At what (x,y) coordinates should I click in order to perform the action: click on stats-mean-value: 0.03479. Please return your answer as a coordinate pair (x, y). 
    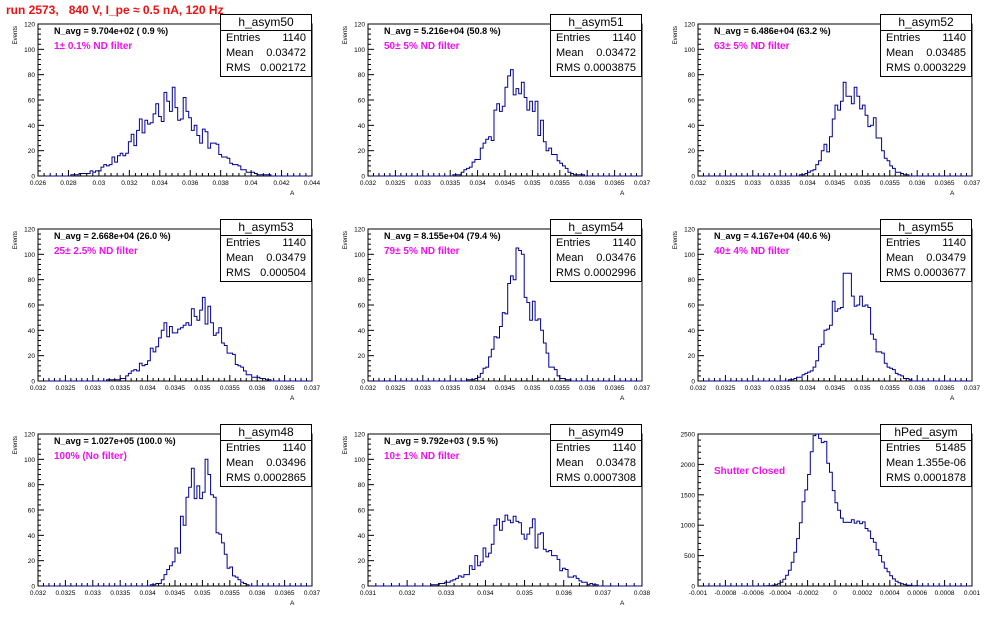
    Looking at the image, I should click on (286, 258).